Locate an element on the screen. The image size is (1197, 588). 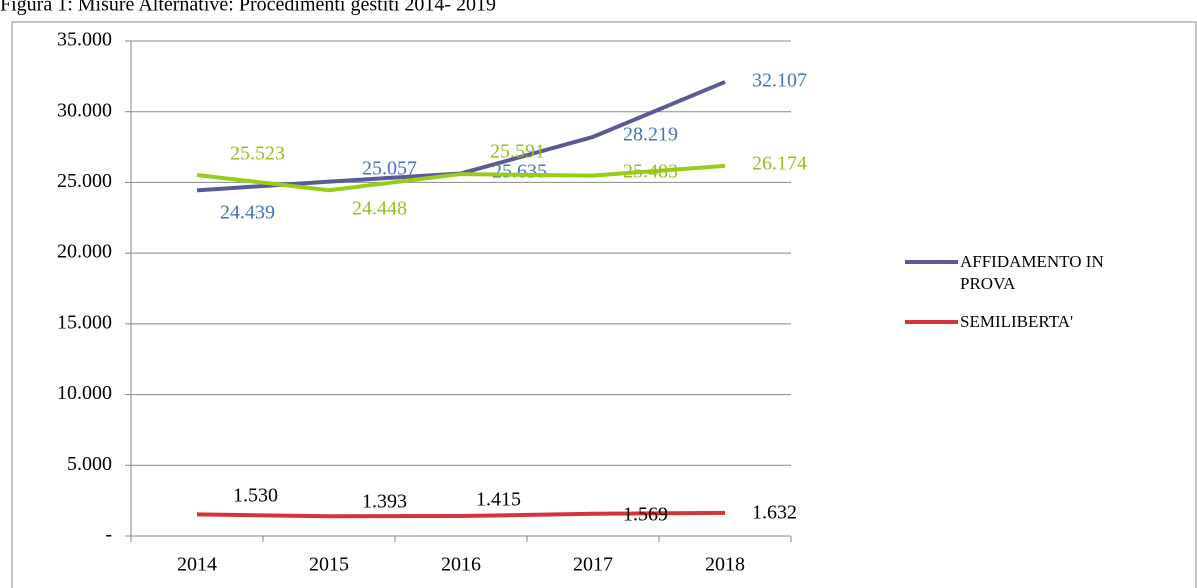
legend-entry: SEMILIBERTA' is located at coordinates (1017, 321).